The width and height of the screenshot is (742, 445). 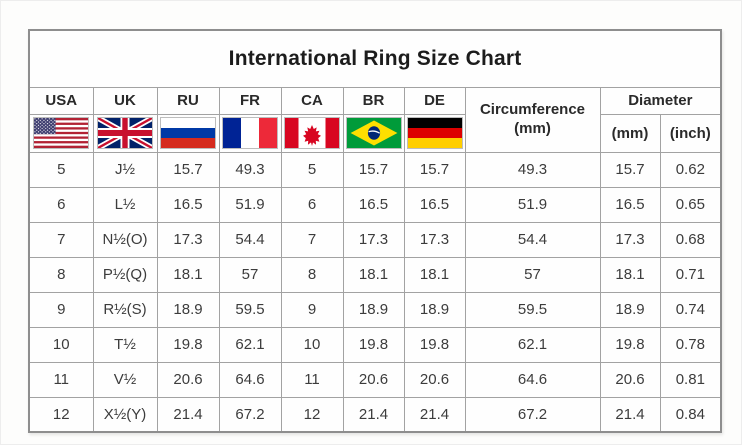 I want to click on cell-usa: 10, so click(x=61, y=344).